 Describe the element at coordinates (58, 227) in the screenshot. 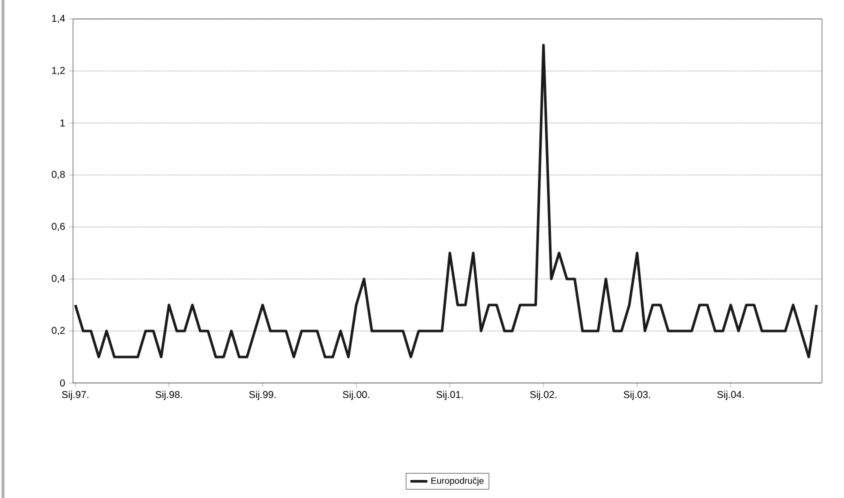

I see `y-tick-label: 0,6` at that location.